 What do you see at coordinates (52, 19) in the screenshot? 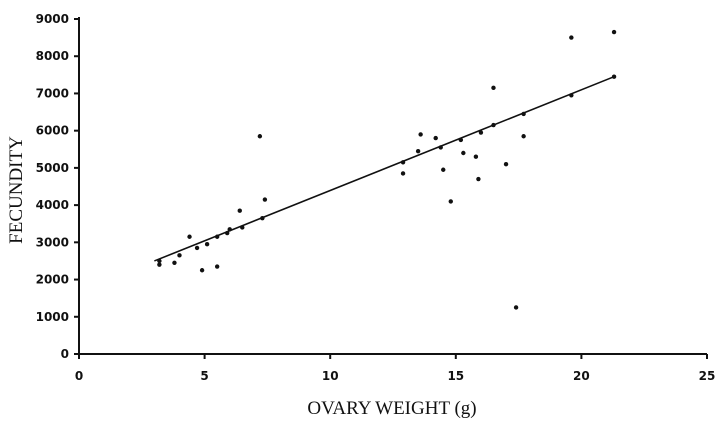
I see `y-tick-label: 9000` at bounding box center [52, 19].